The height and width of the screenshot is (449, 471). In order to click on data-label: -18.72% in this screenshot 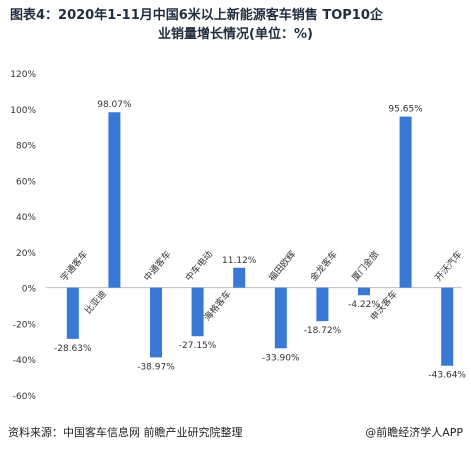, I will do `click(323, 331)`.